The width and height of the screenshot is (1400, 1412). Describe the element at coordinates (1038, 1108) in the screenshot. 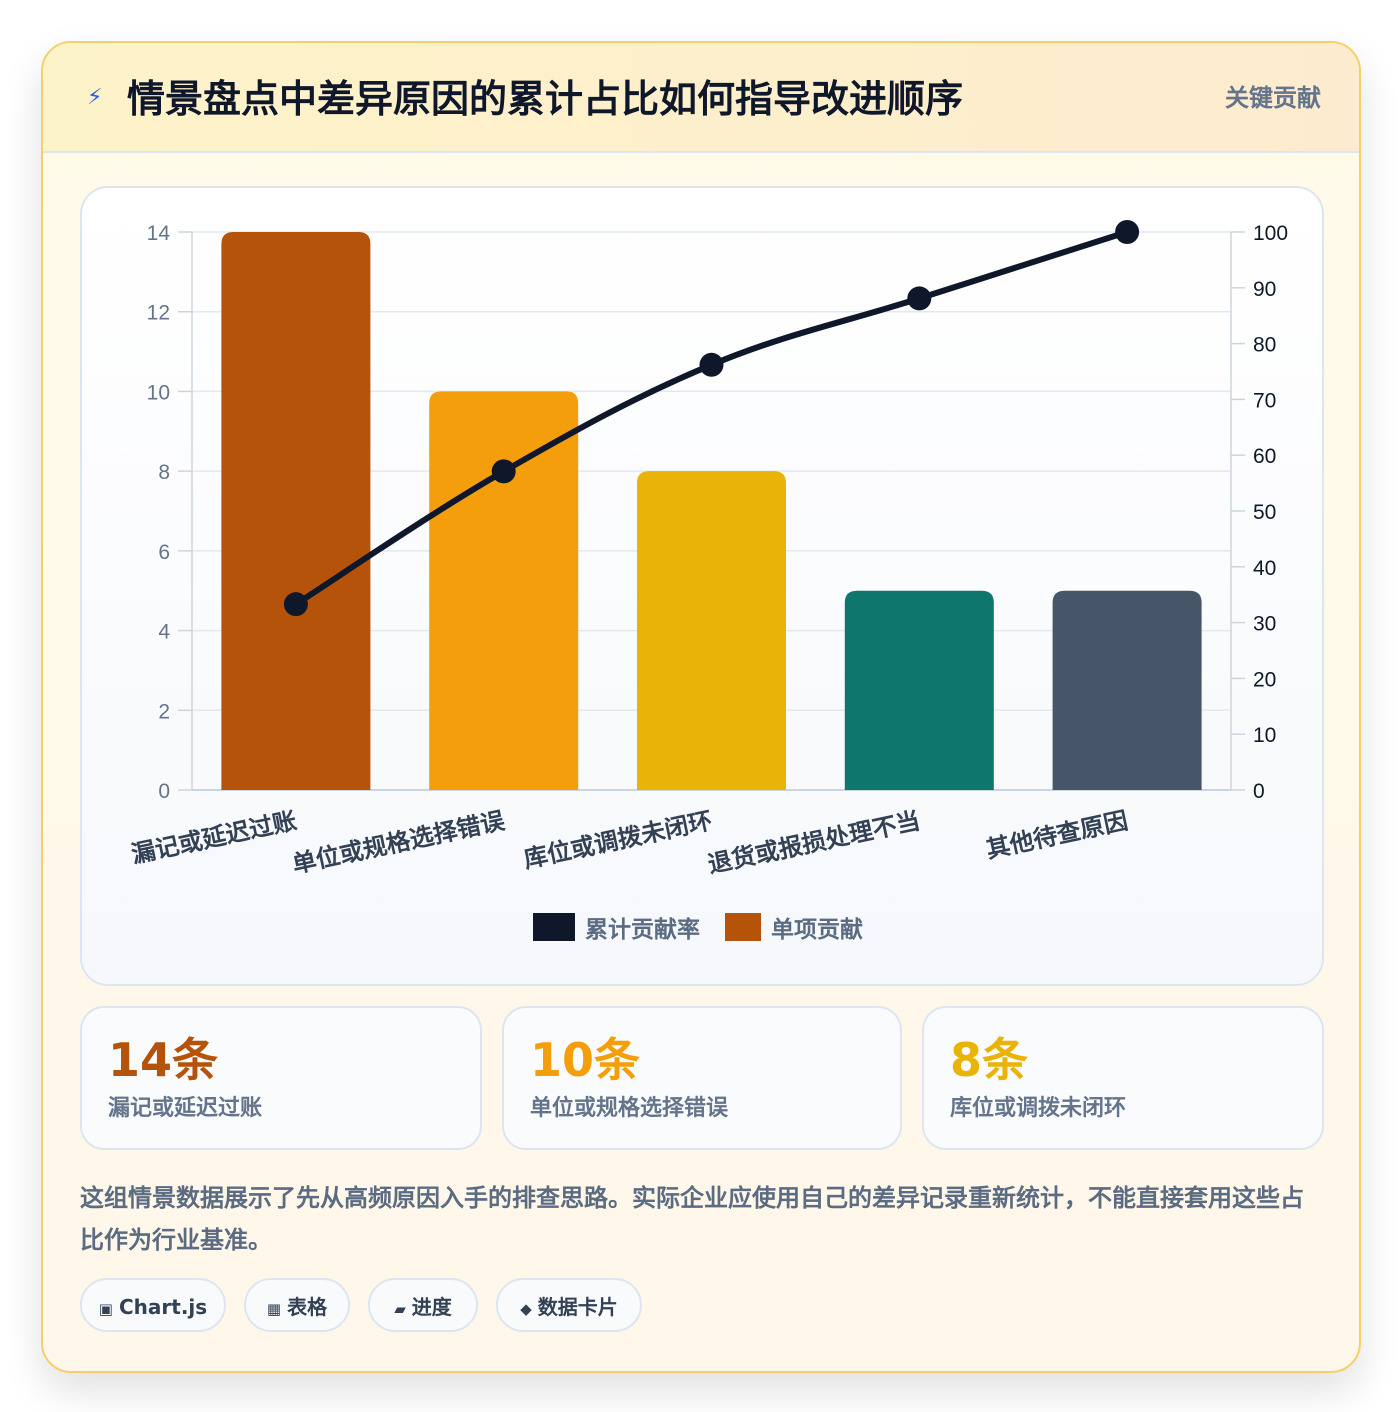

I see `stat-label: 库位或调拨未闭环` at that location.